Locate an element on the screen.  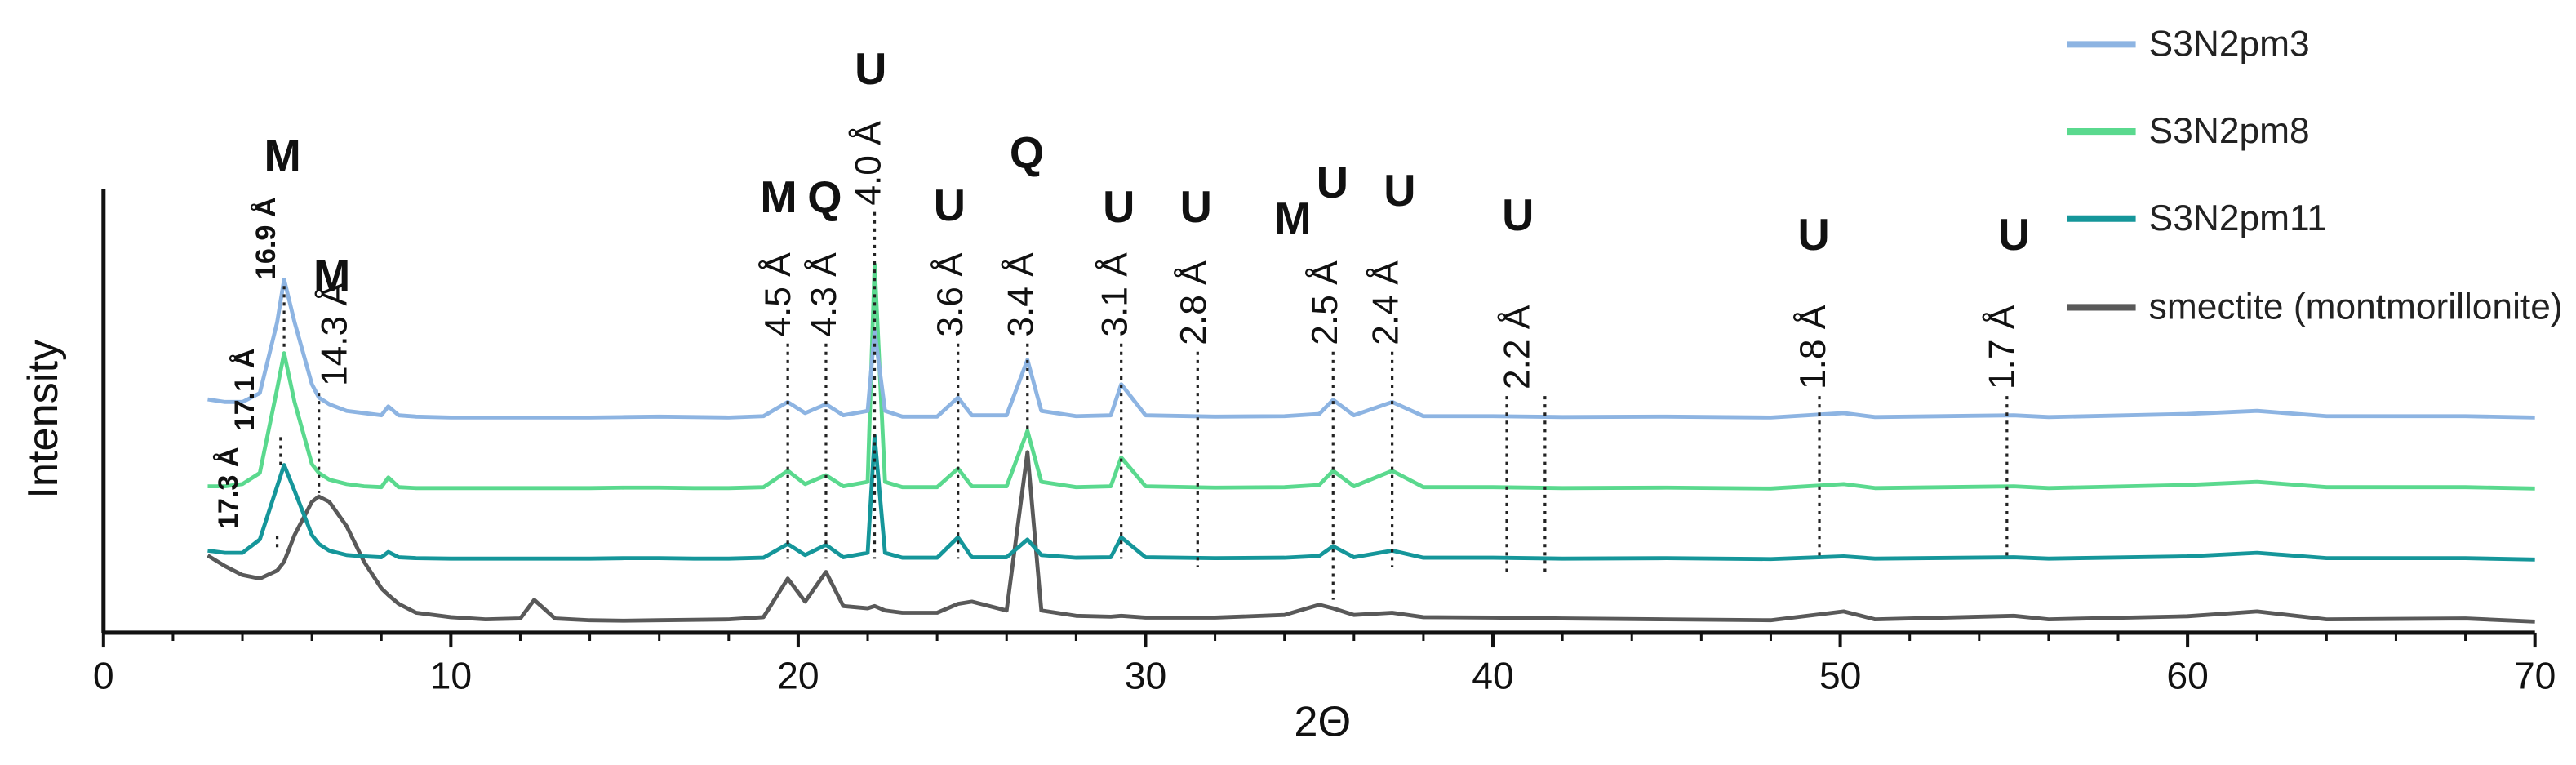
x-tick-label: 40 is located at coordinates (1492, 676).